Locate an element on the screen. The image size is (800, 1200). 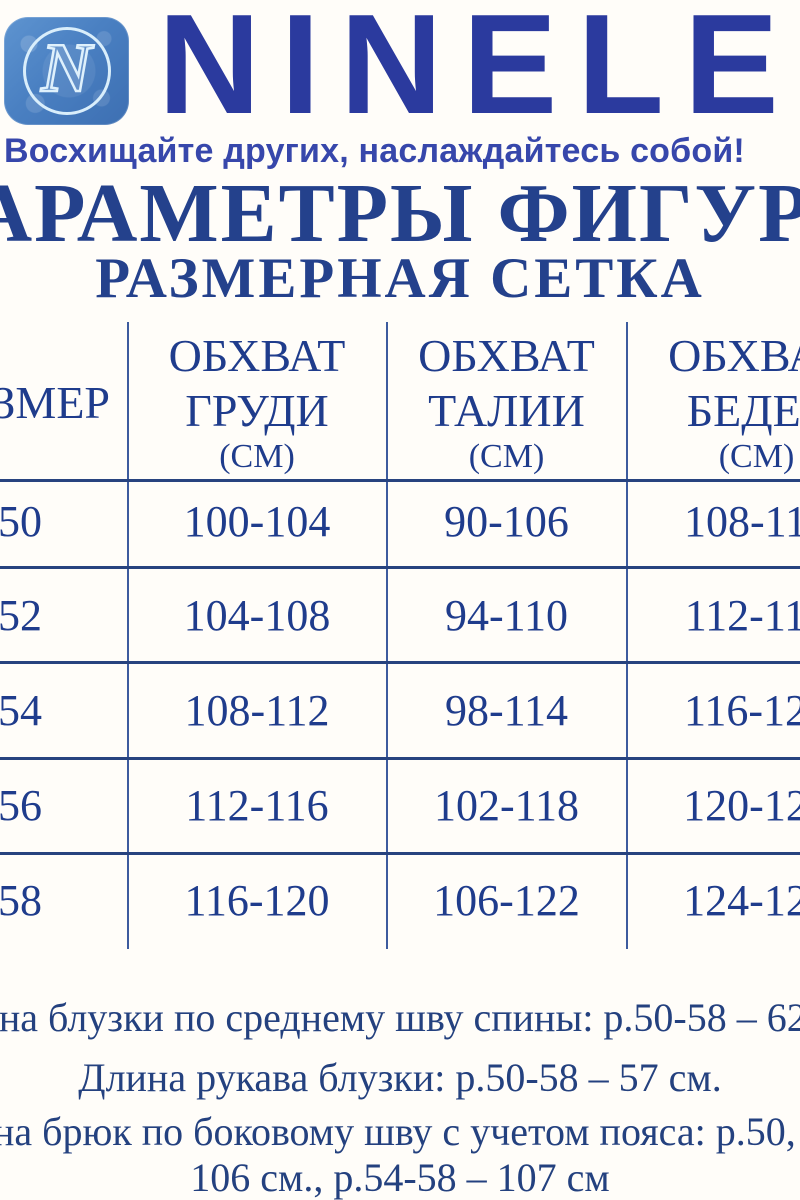
ninele-logo-icon: N is located at coordinates (66, 71).